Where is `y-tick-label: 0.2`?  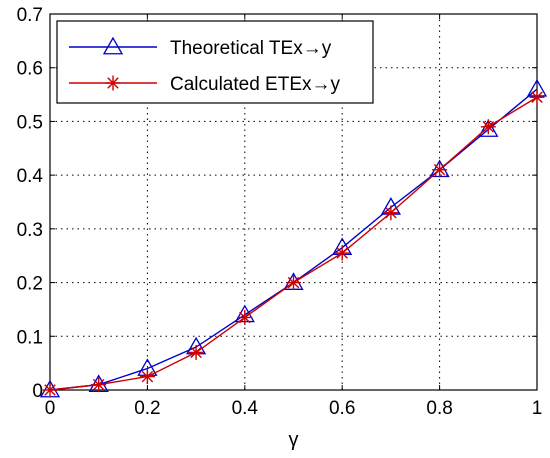
y-tick-label: 0.2 is located at coordinates (30, 284).